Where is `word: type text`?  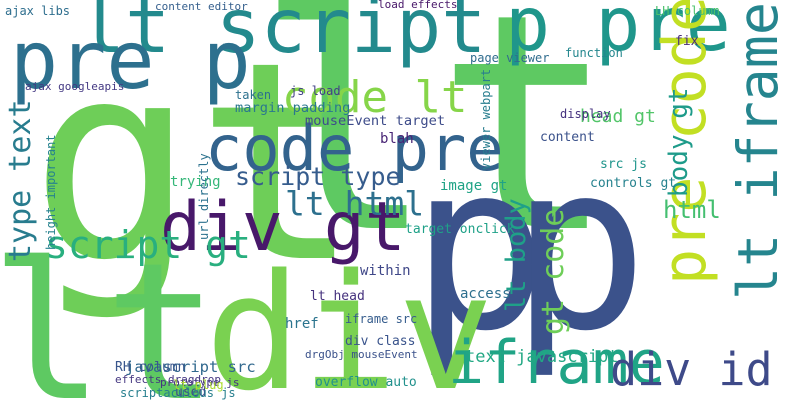
word: type text is located at coordinates (20, 180).